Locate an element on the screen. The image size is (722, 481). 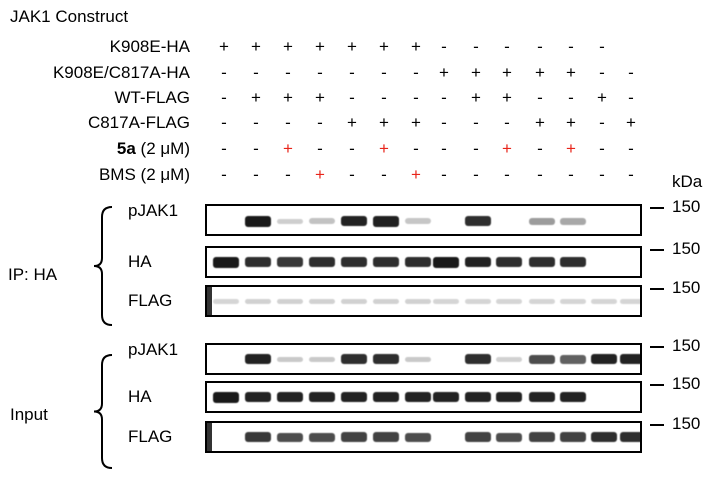
treatment-row-label: 5a (2 μM) is located at coordinates (95, 148).